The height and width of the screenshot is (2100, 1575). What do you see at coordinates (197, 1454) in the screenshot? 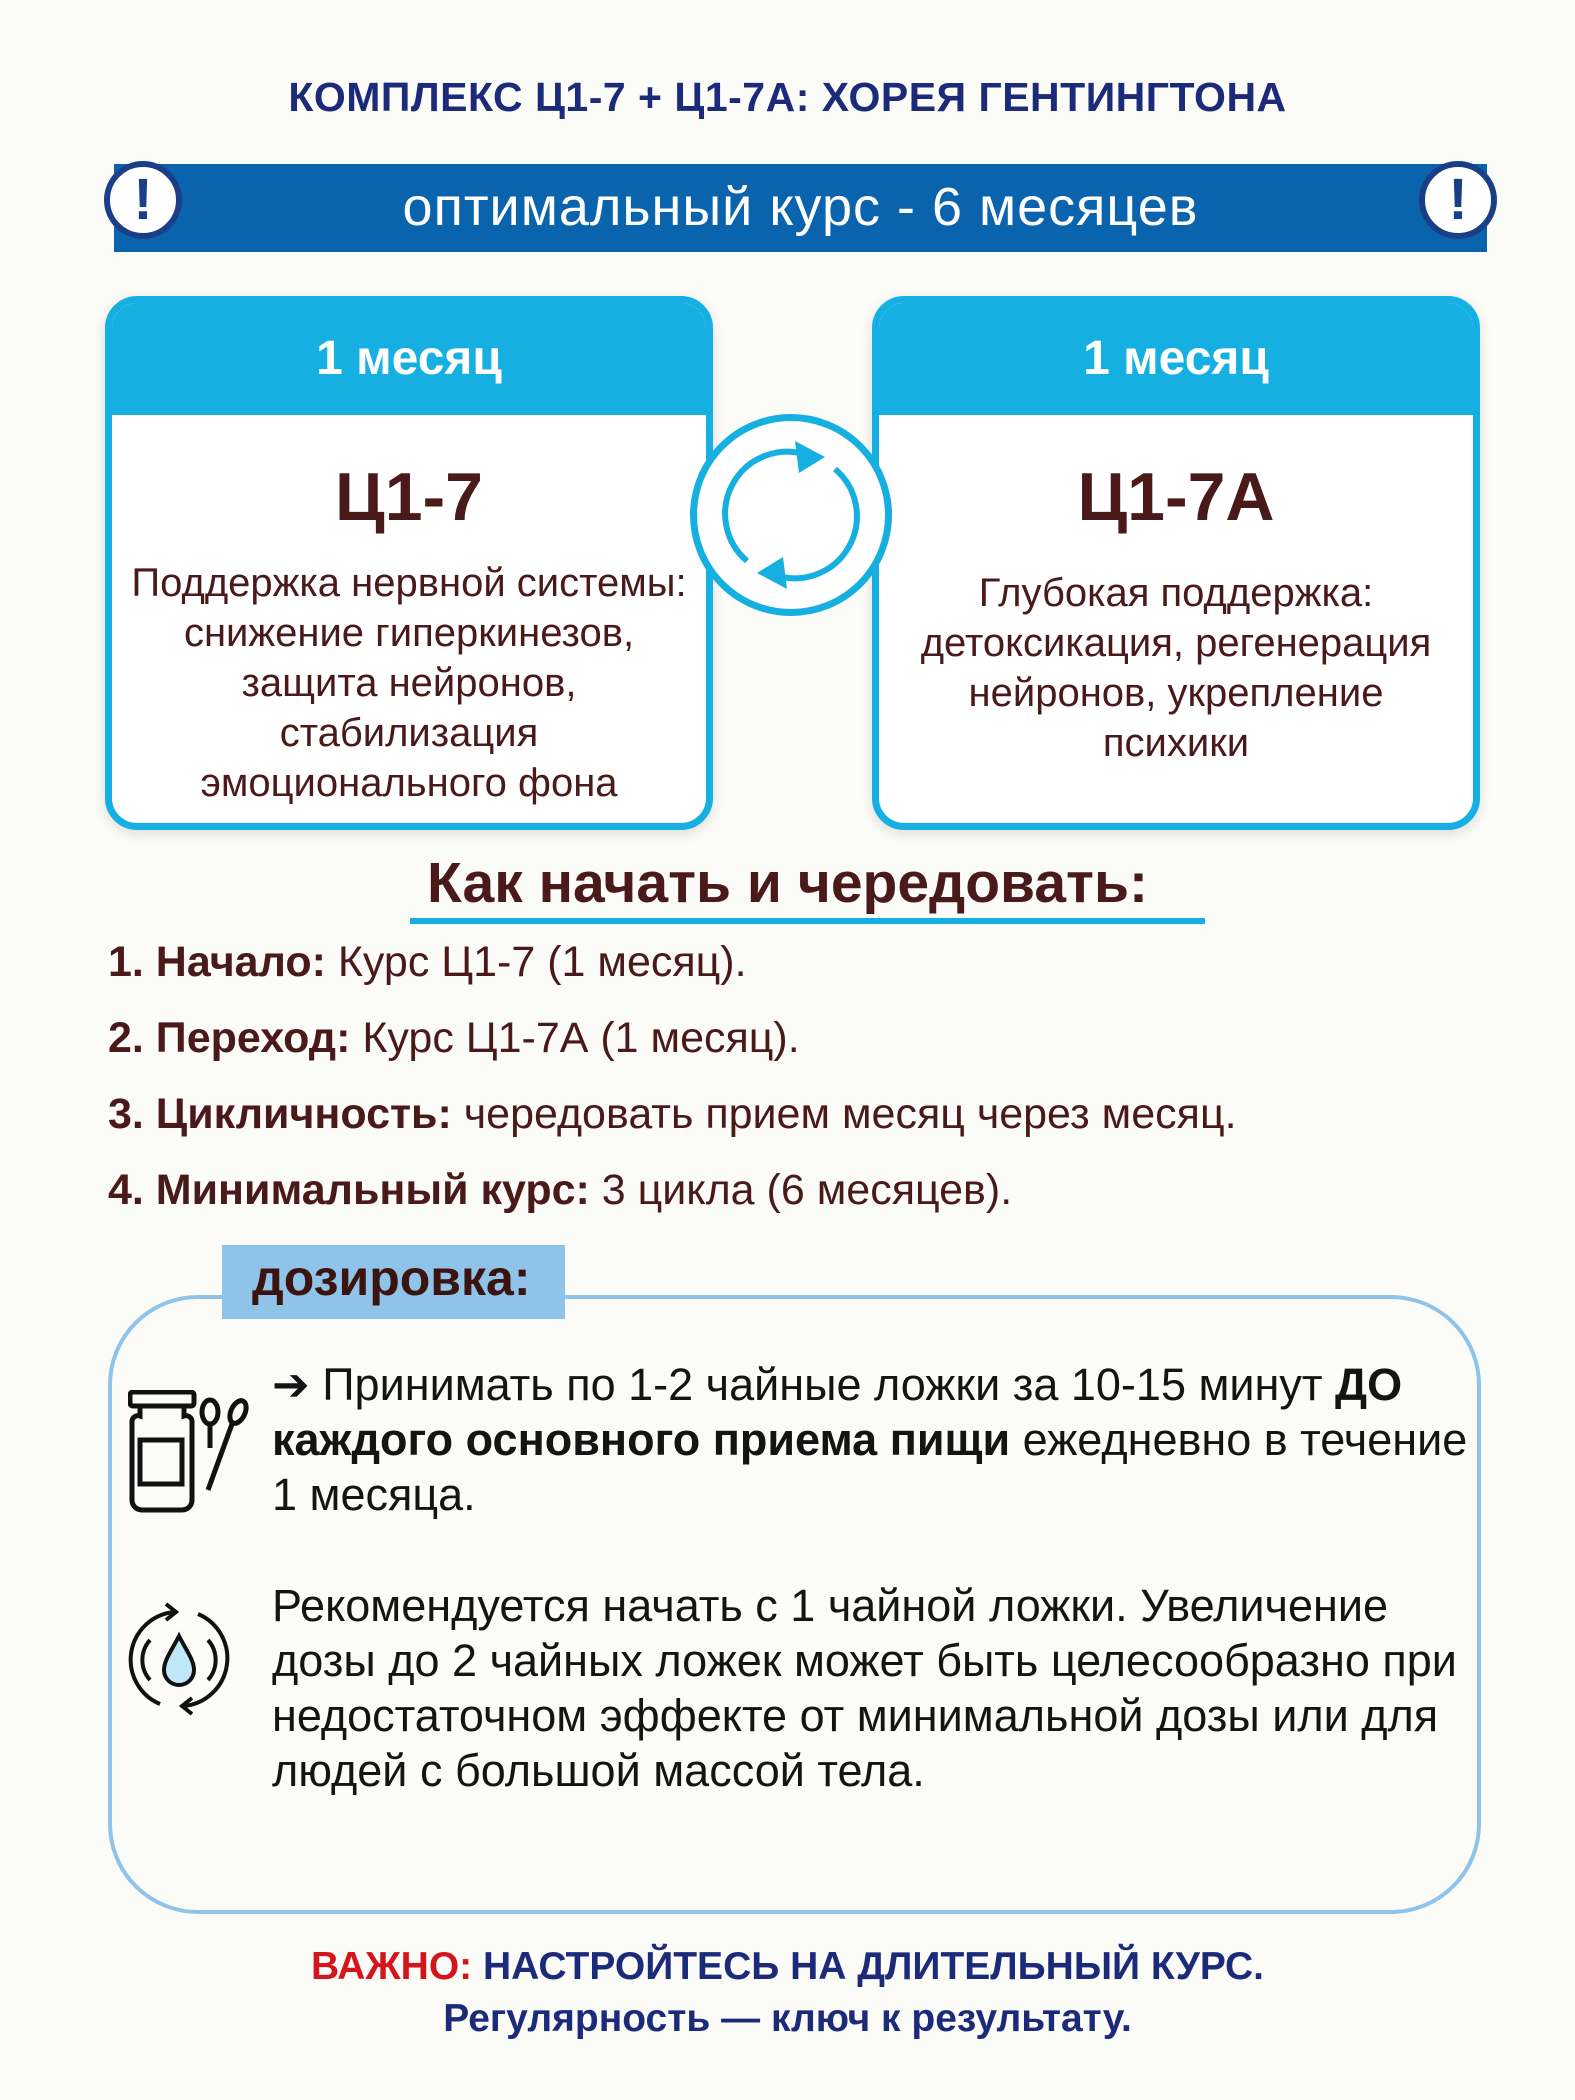
I see `jar-spoon-icon` at bounding box center [197, 1454].